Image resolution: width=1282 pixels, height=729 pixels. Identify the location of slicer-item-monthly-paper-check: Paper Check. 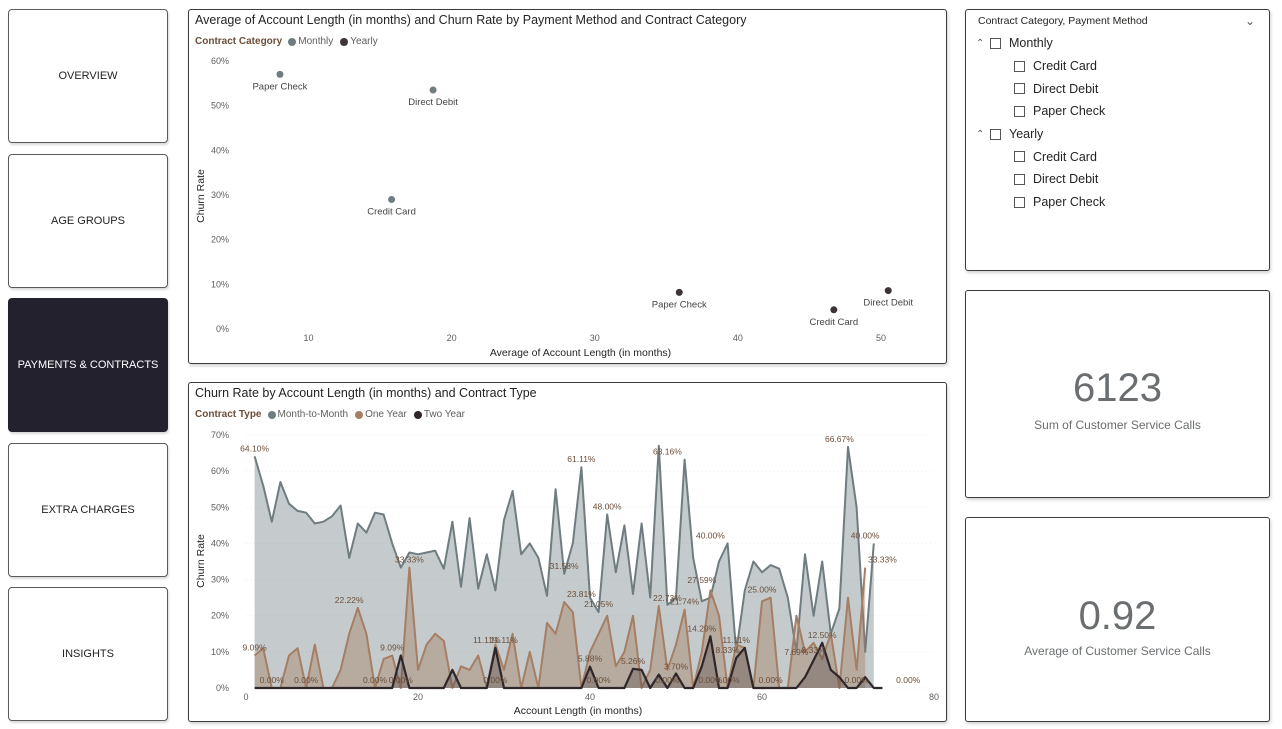
(1118, 111).